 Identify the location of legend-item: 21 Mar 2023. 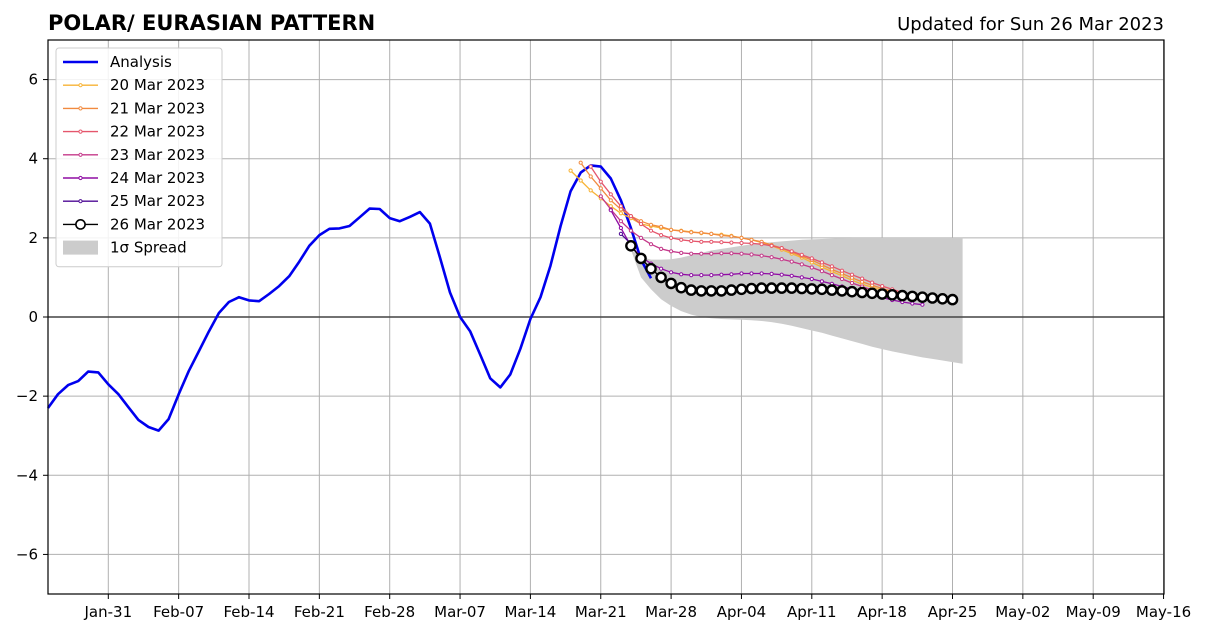
(134, 108).